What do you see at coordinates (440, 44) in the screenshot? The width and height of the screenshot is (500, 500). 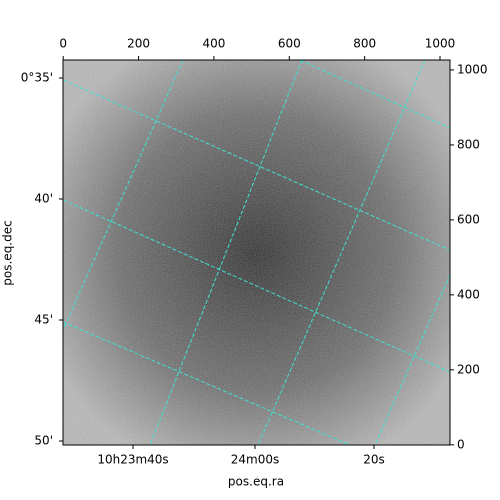 I see `x-top-tick-label: 1000` at bounding box center [440, 44].